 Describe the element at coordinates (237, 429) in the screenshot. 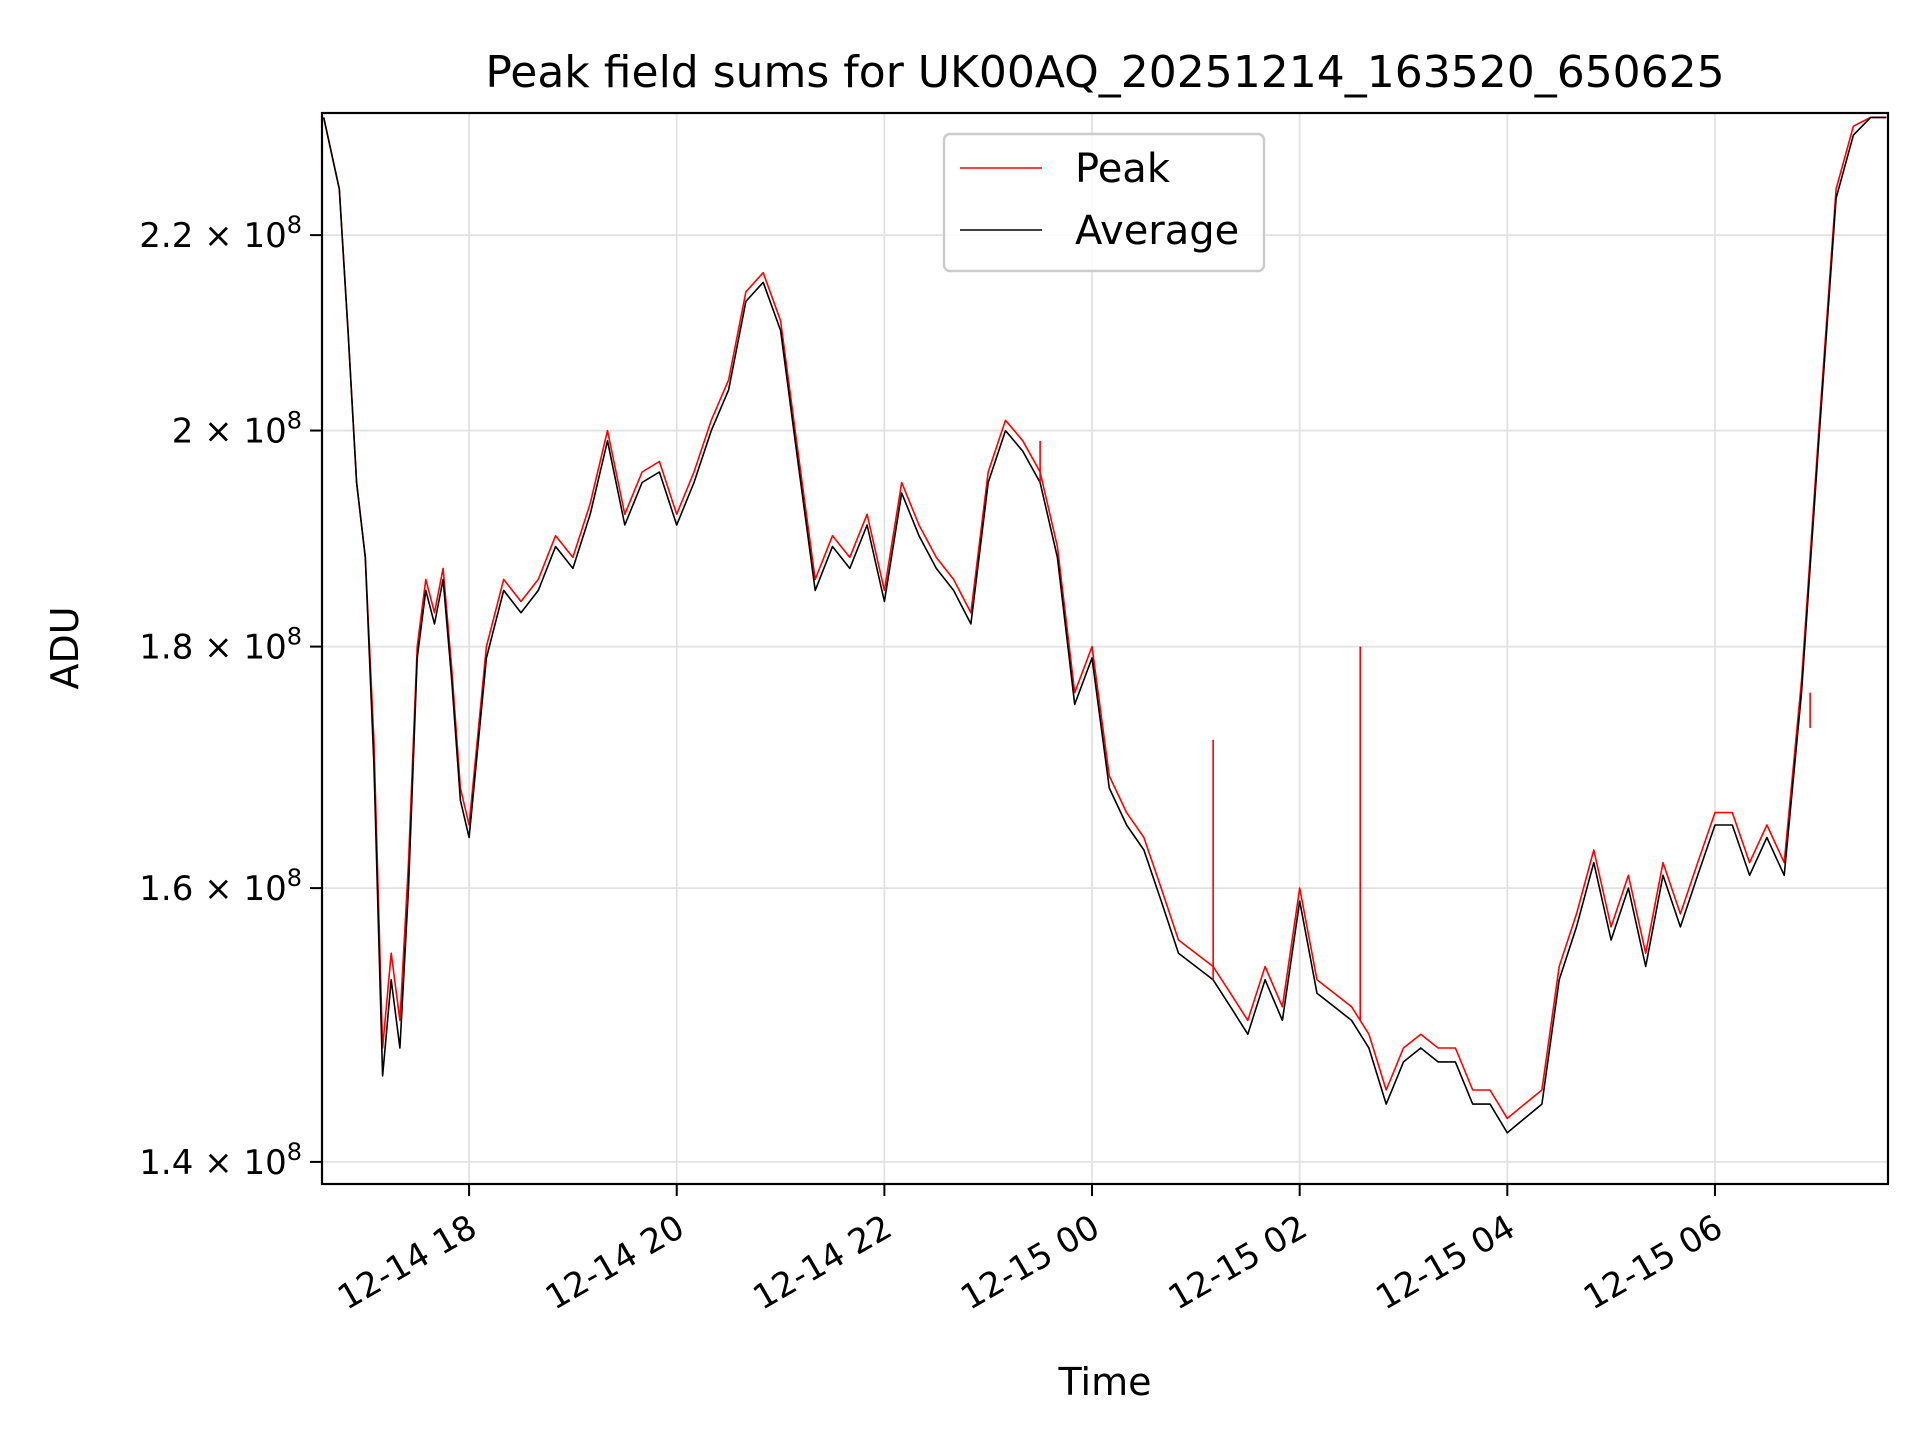

I see `y-tick-label: 2 × 108` at that location.